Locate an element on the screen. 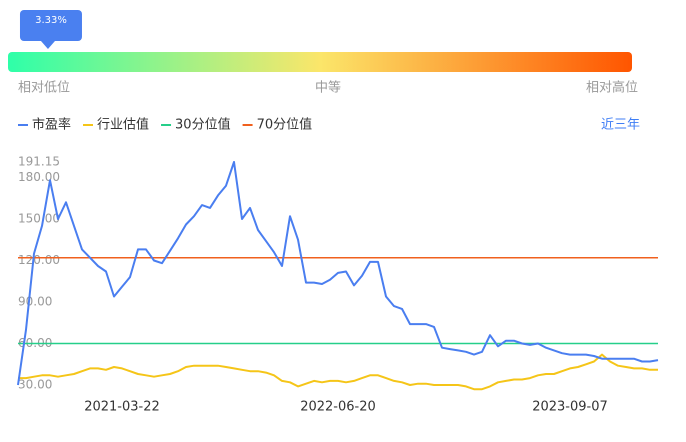 This screenshot has height=442, width=686. legend-label: 70分位值 is located at coordinates (285, 125).